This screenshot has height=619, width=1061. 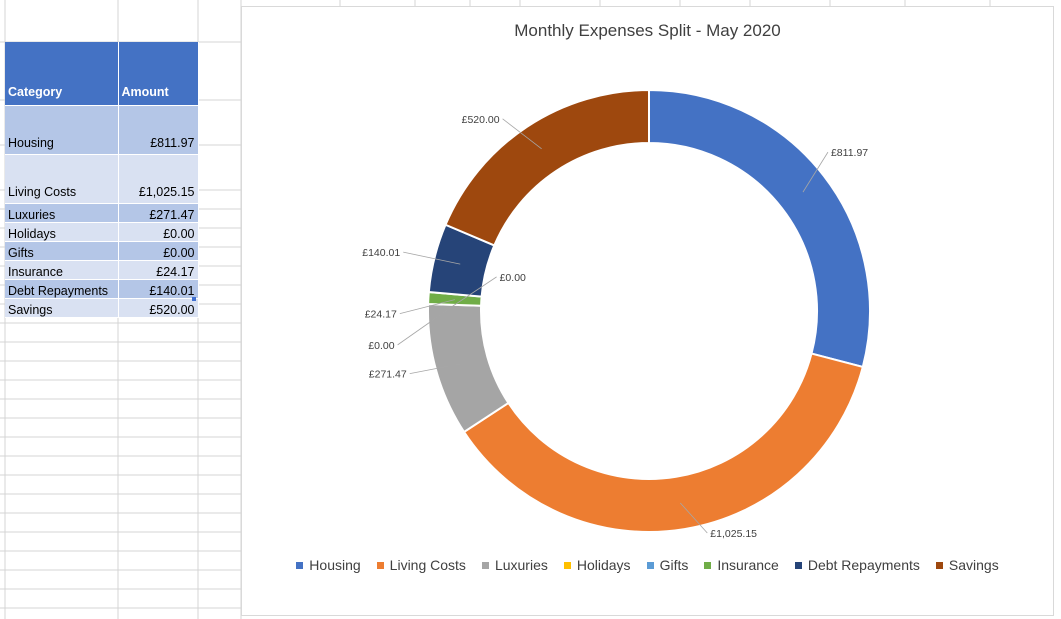 What do you see at coordinates (194, 299) in the screenshot?
I see `fill-handle` at bounding box center [194, 299].